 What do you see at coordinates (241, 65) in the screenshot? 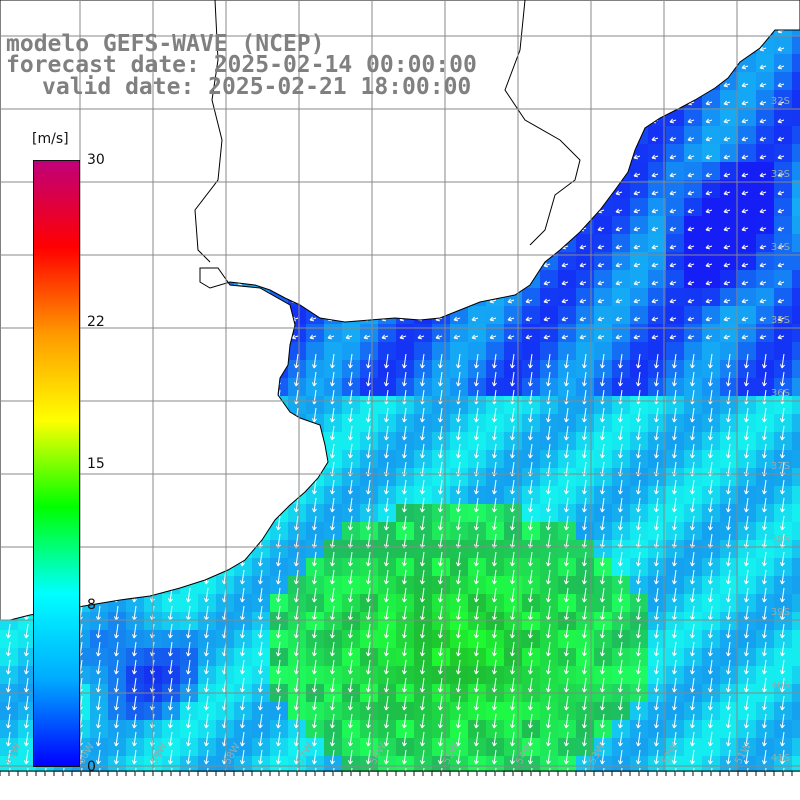
I see `forecast-date: forecast date: 2025-02-14 00:00:00` at bounding box center [241, 65].